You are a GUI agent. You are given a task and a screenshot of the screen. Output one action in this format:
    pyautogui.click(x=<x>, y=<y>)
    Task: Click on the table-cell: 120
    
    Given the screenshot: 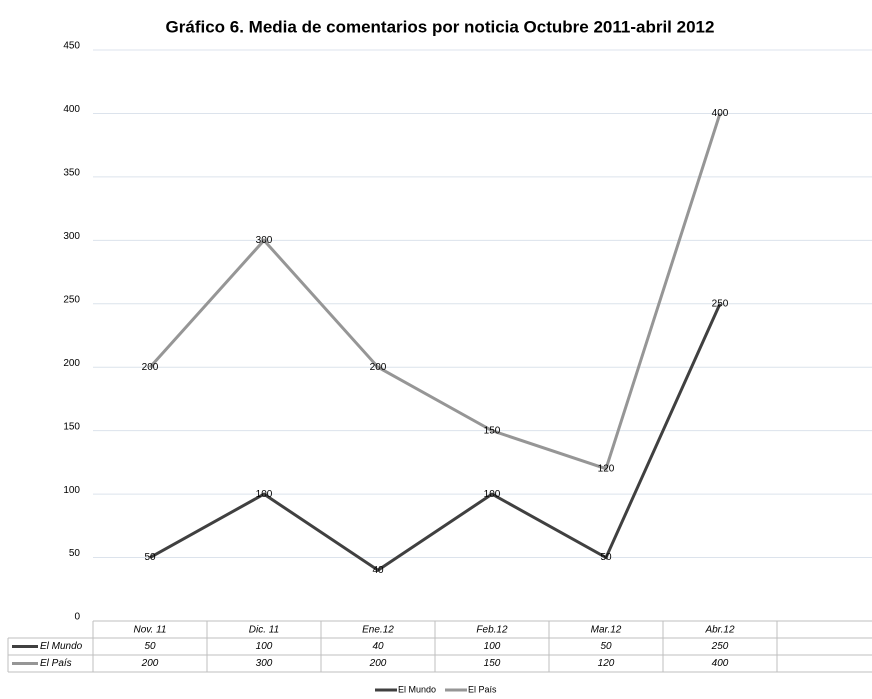 What is the action you would take?
    pyautogui.click(x=606, y=663)
    